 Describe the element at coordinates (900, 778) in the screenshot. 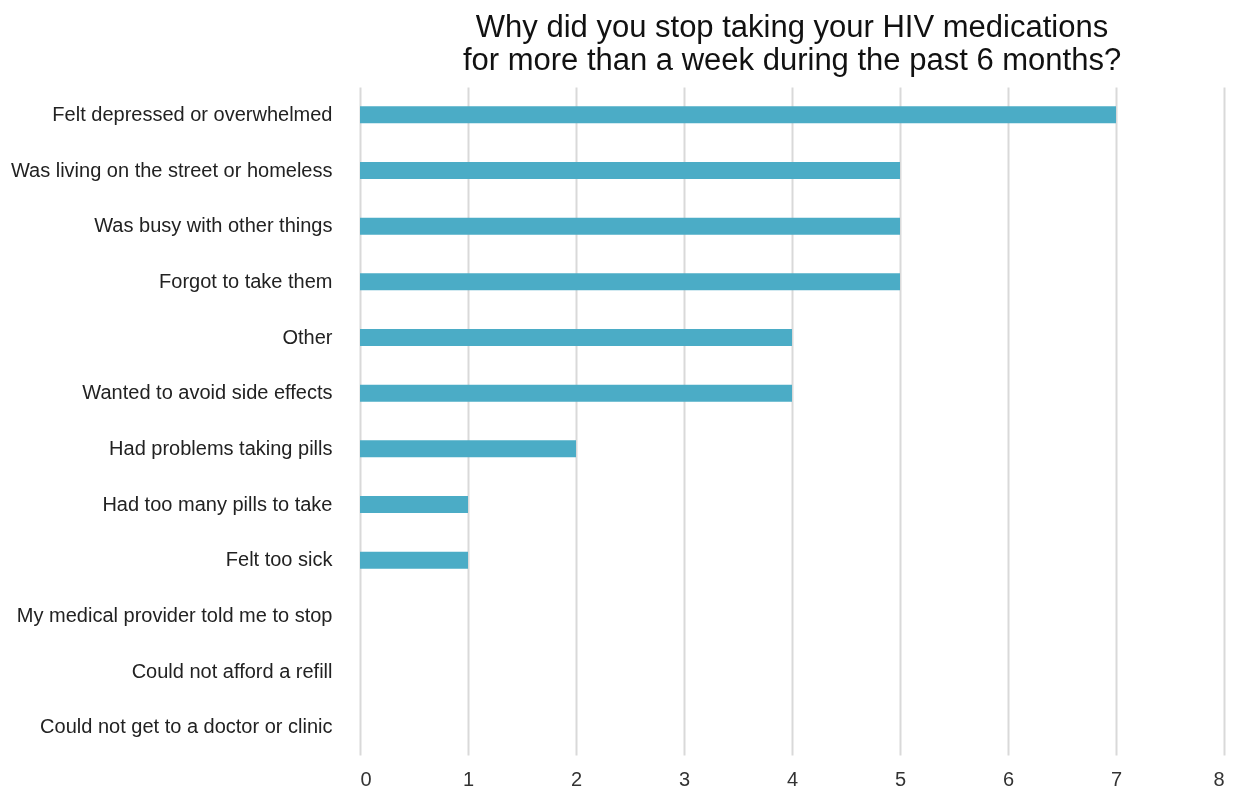

I see `x-tick-label: 5` at that location.